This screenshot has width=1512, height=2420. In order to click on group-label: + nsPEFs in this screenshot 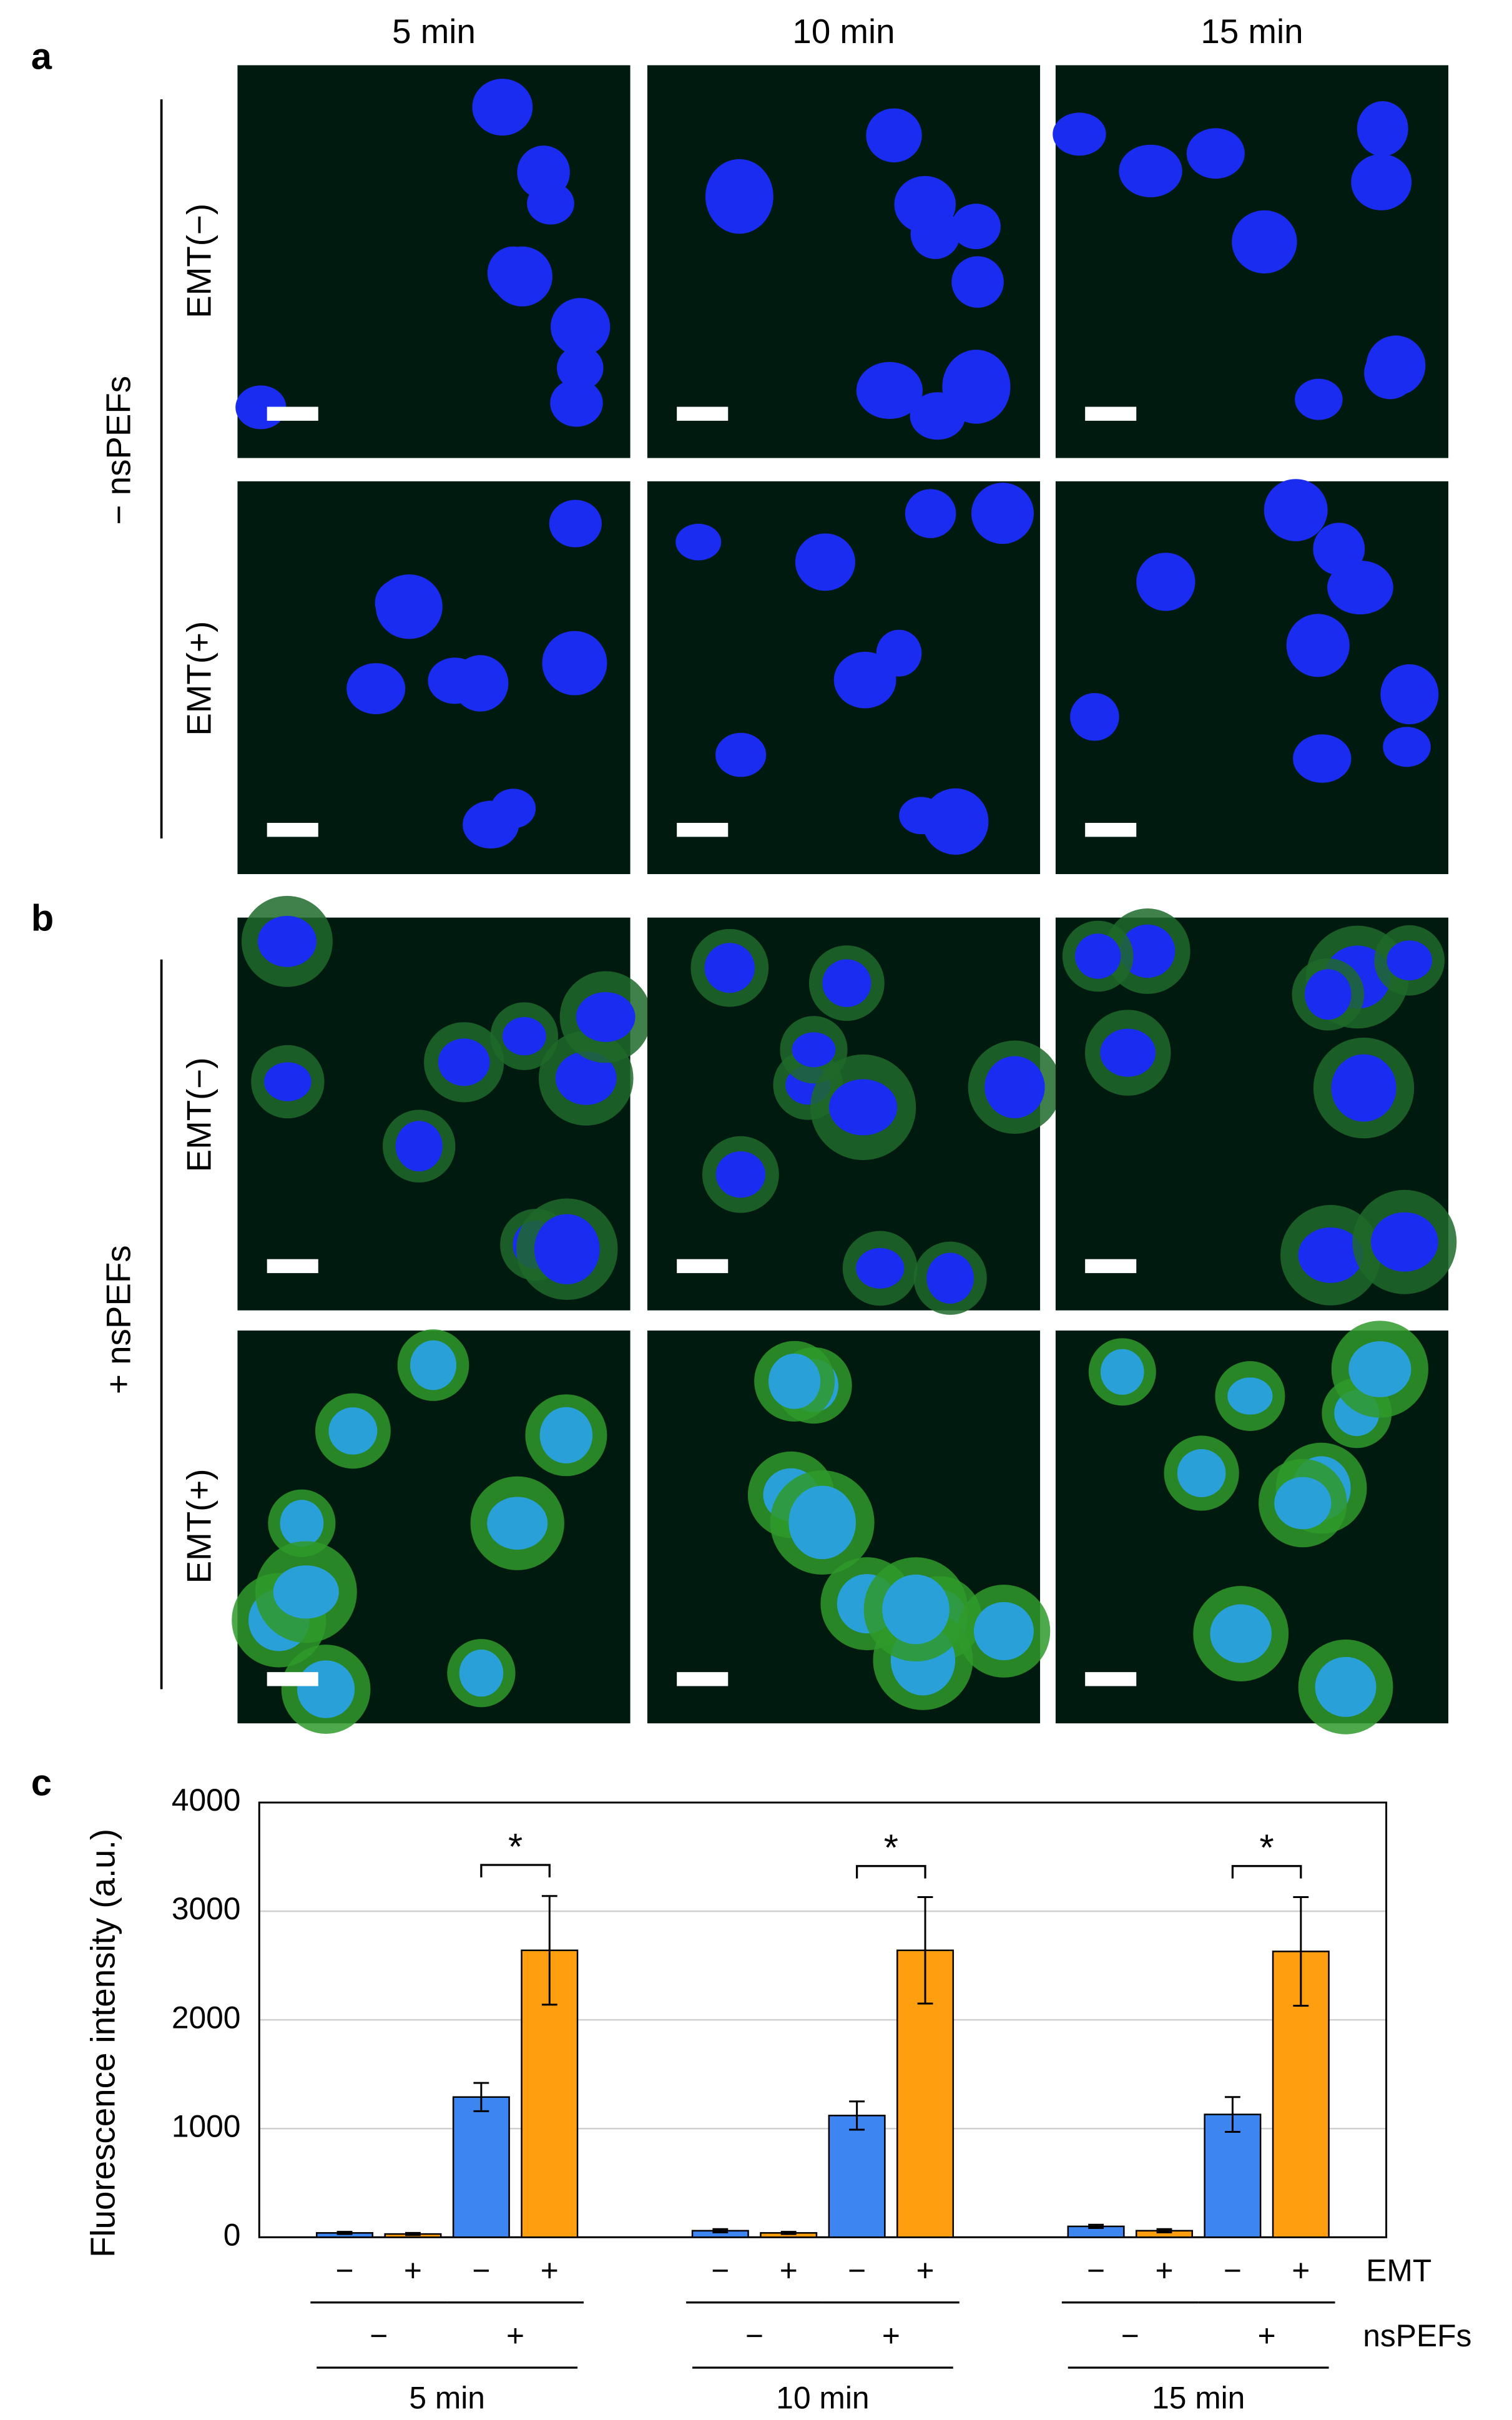, I will do `click(118, 1319)`.